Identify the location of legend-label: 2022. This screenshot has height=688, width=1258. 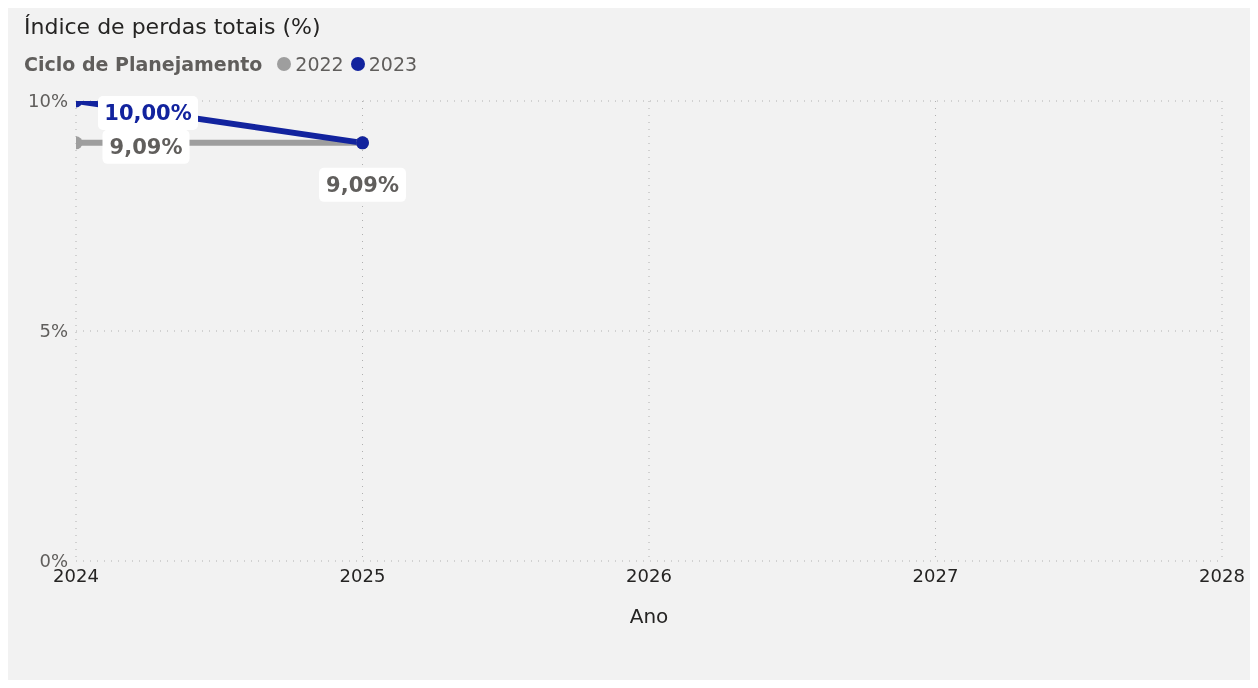
(319, 64).